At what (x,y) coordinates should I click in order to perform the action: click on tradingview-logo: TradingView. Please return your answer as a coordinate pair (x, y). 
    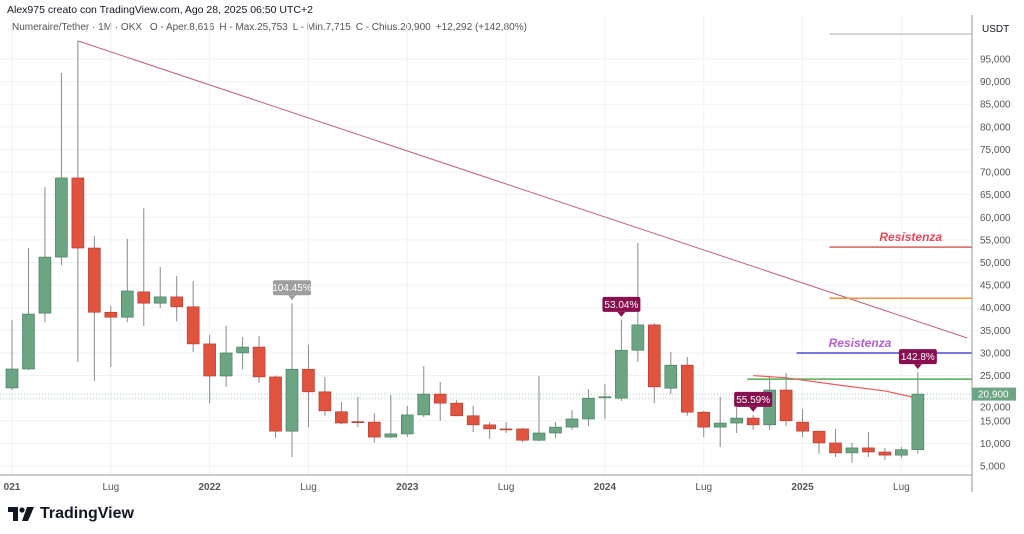
    Looking at the image, I should click on (71, 514).